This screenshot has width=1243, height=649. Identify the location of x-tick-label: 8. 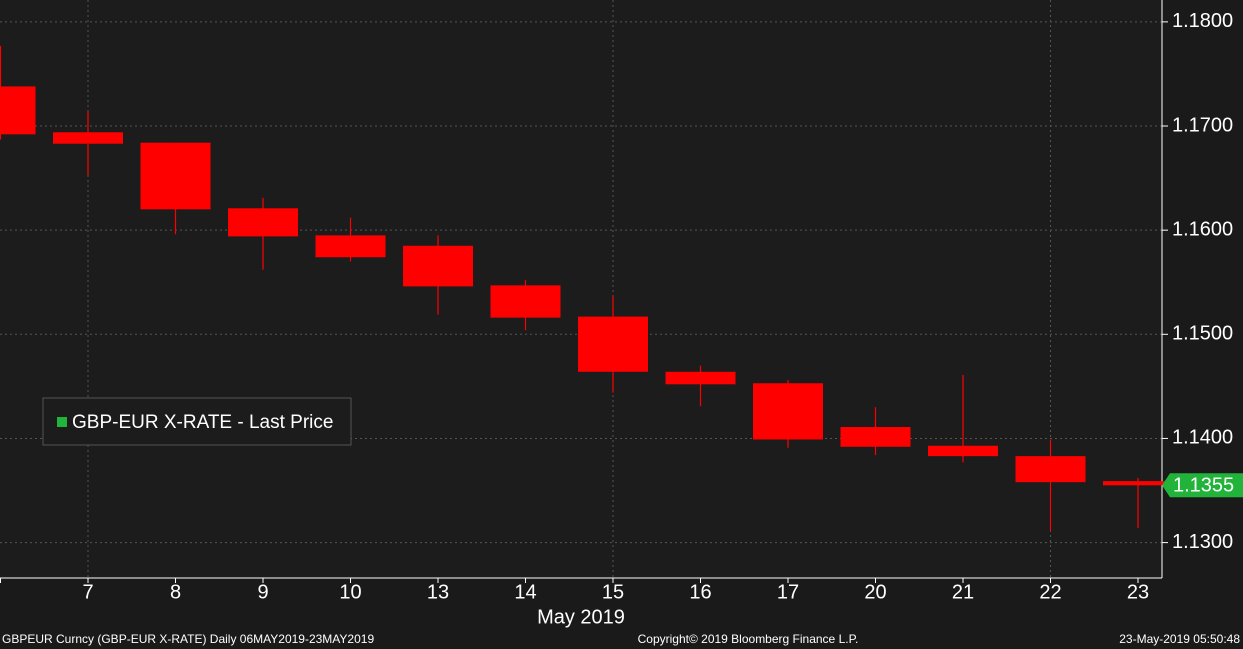
(175, 592).